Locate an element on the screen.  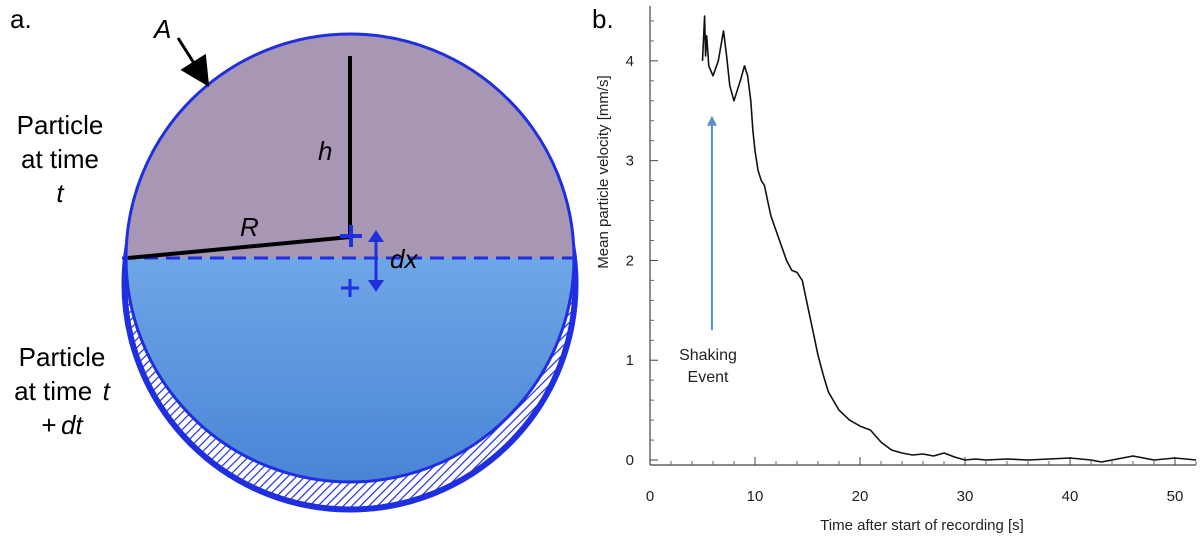
center-mark-t is located at coordinates (351, 236).